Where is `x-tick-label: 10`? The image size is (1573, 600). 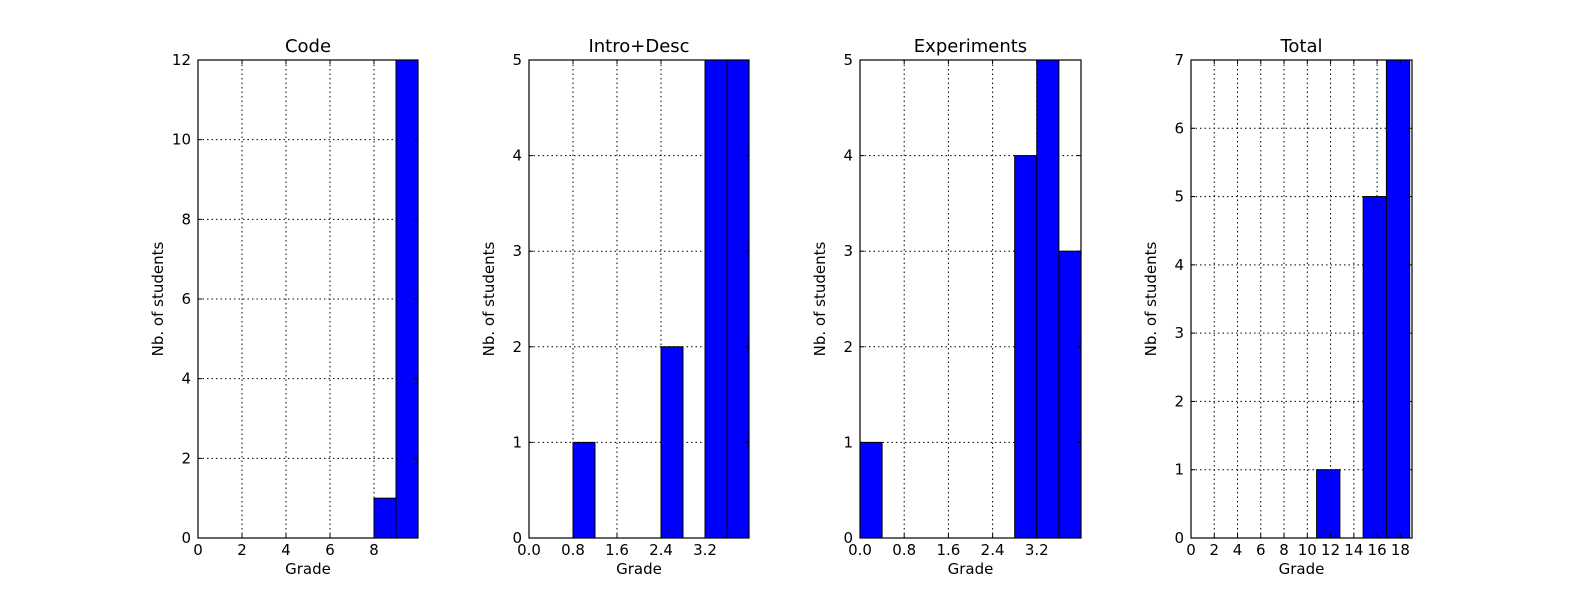
x-tick-label: 10 is located at coordinates (1307, 550).